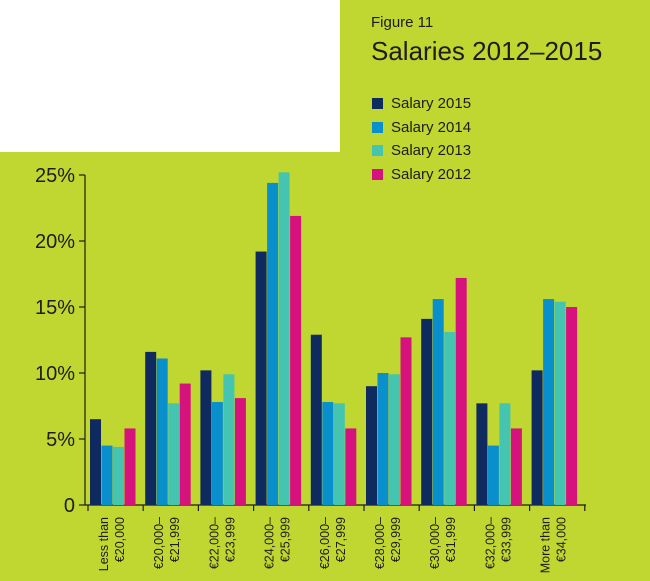 The width and height of the screenshot is (650, 581). Describe the element at coordinates (55, 176) in the screenshot. I see `y-tick-label: 25%` at that location.